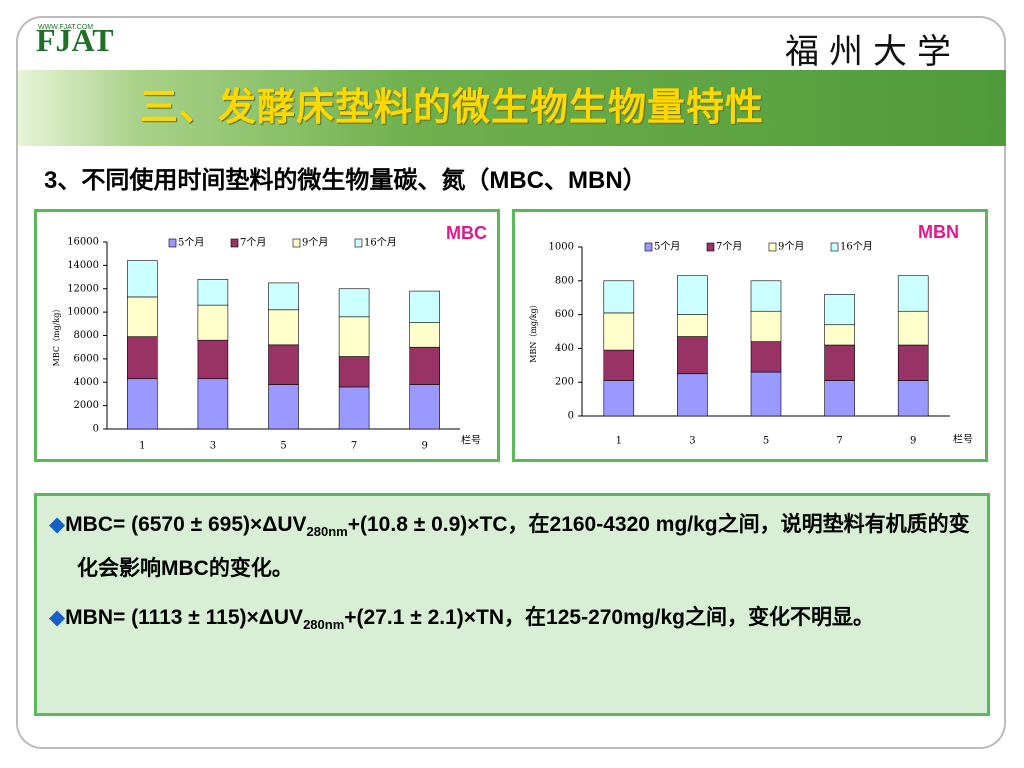  I want to click on text: MBN= (1113 ± 115)×ΔUV, so click(184, 618).